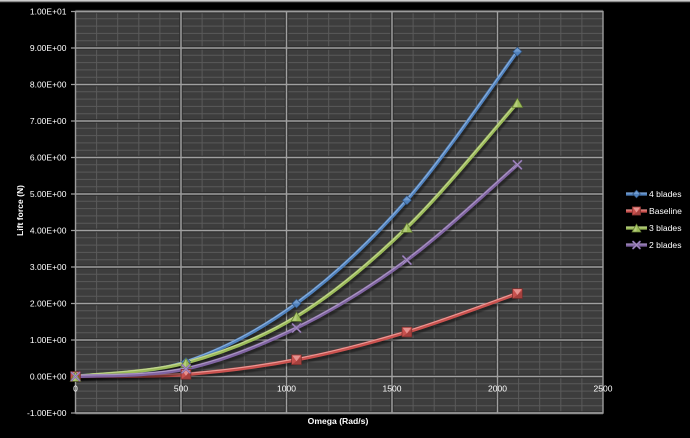  I want to click on svg-text: Baseline, so click(665, 211).